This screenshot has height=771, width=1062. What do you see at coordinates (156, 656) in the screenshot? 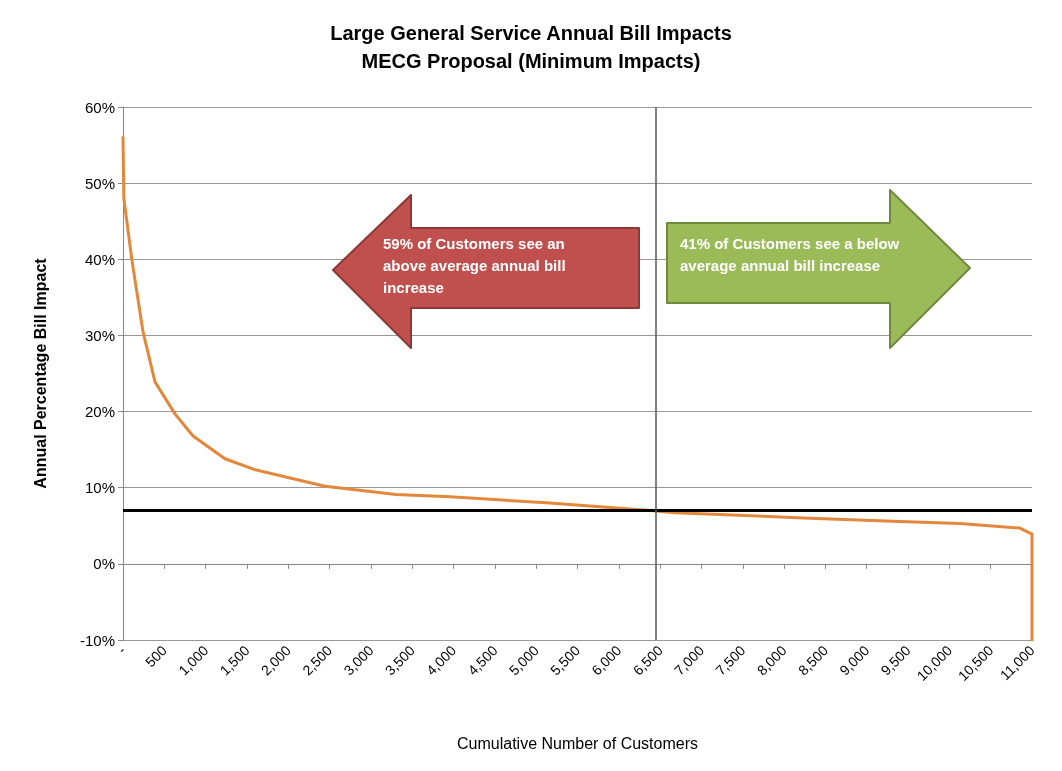
I see `x-tick-label: 500` at bounding box center [156, 656].